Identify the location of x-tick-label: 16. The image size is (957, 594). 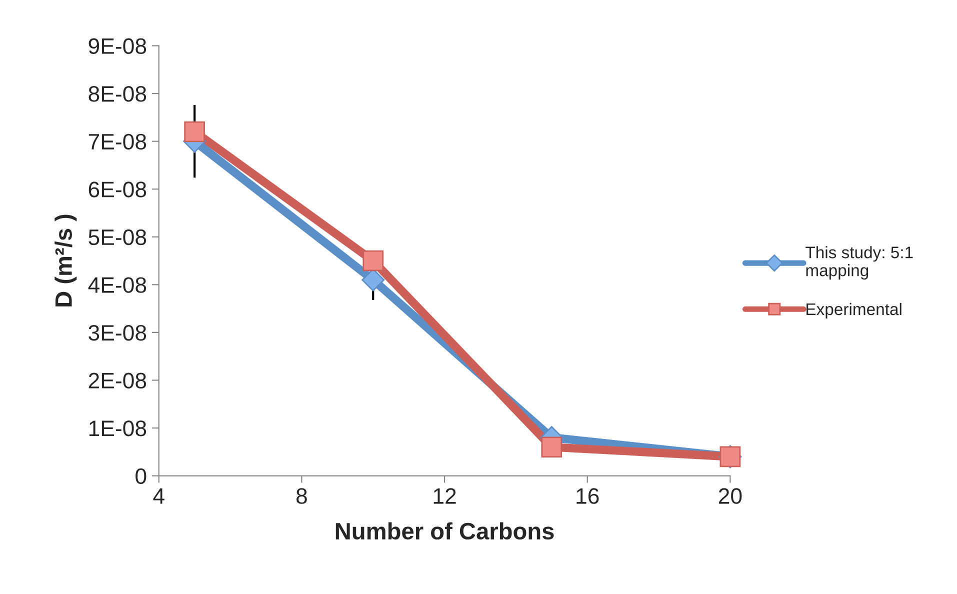
(587, 496).